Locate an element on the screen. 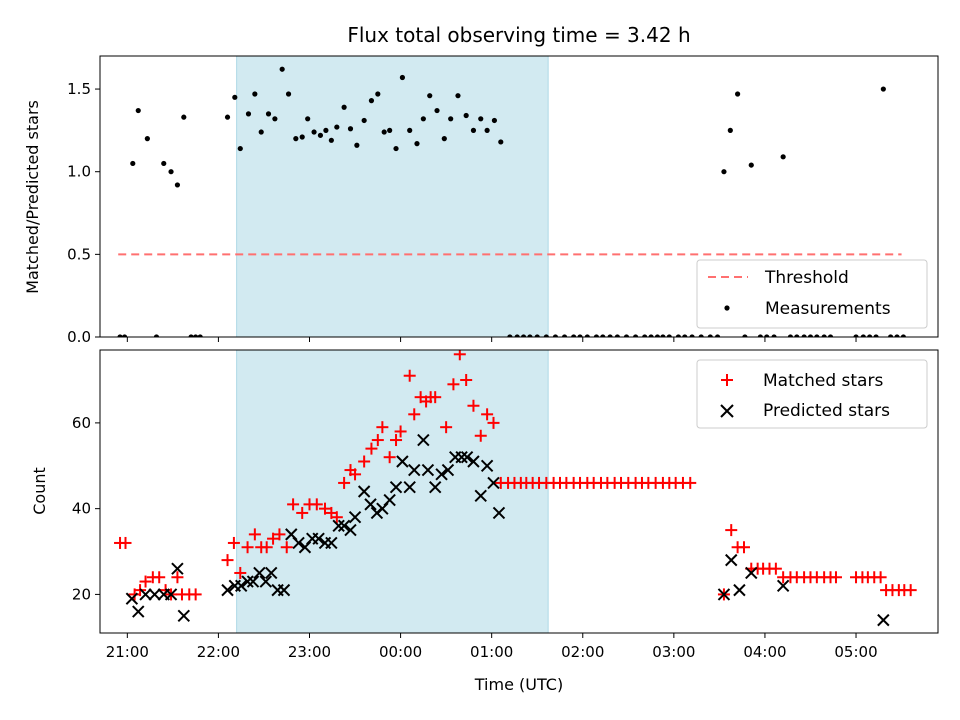  x-axis-label: Time (UTC) is located at coordinates (518, 684).